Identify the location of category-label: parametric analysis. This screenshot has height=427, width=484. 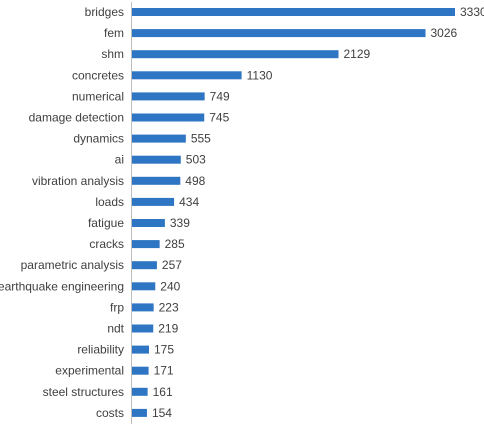
(72, 265).